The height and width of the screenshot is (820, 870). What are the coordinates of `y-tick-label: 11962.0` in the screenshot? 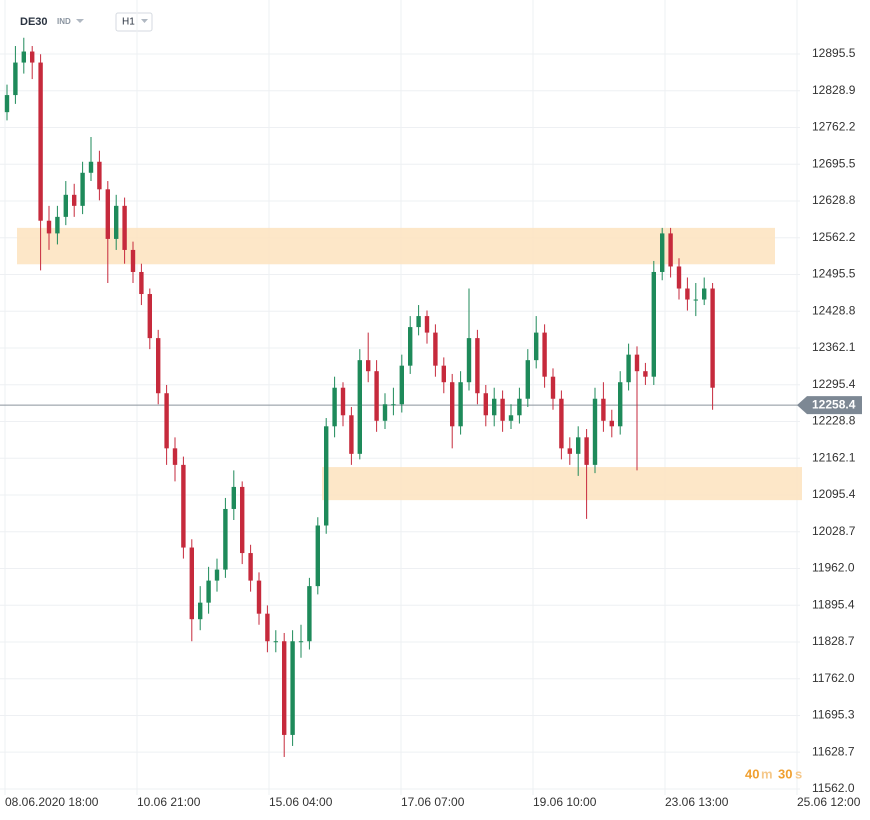 It's located at (833, 568).